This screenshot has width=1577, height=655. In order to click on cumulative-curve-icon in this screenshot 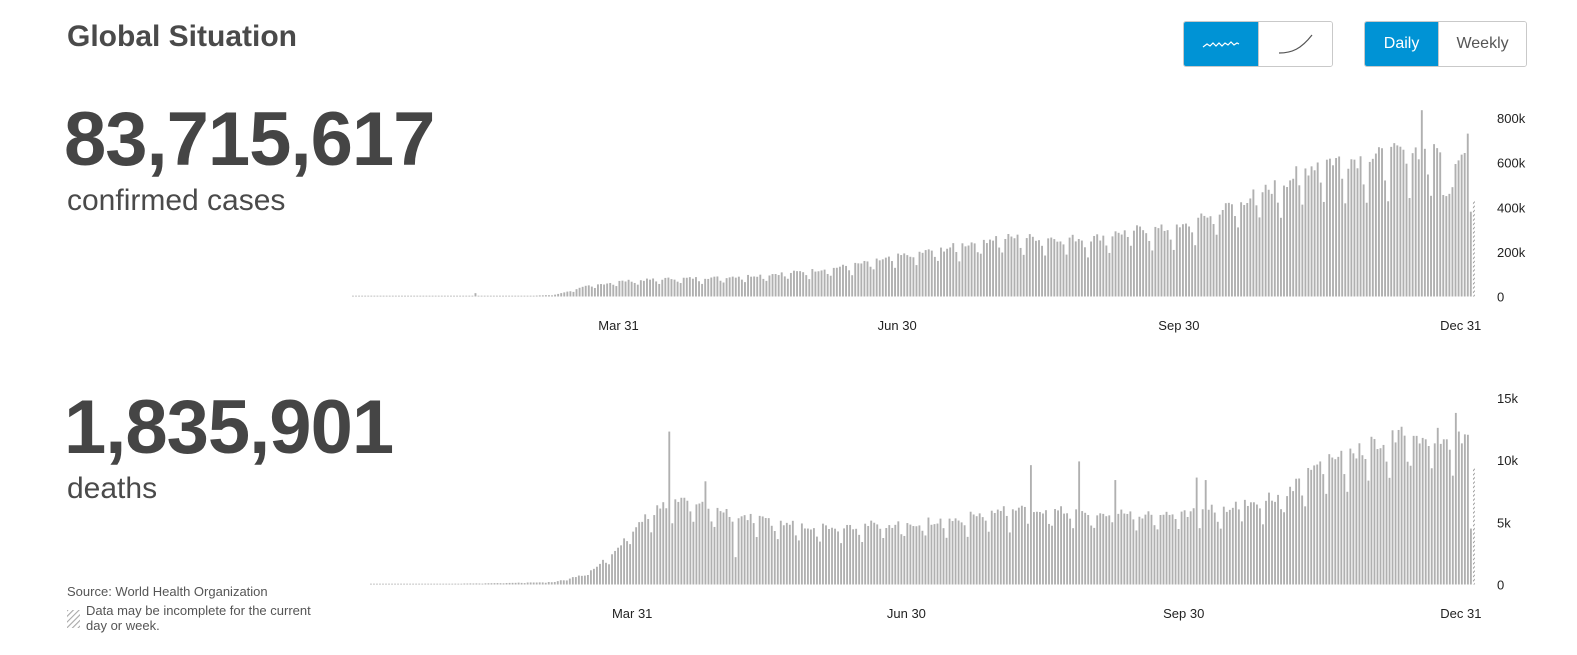, I will do `click(1295, 44)`.